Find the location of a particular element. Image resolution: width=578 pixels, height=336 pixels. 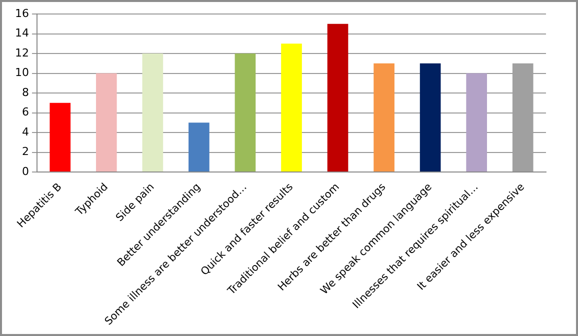

y-tick-label: 6 is located at coordinates (25, 112).